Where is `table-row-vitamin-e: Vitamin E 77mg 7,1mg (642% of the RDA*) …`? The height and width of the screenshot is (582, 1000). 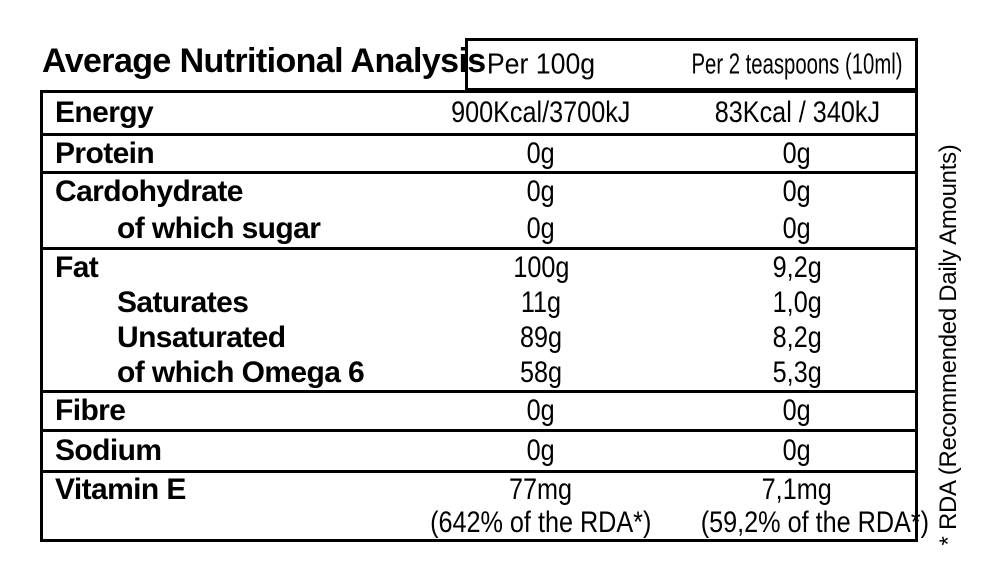
table-row-vitamin-e: Vitamin E 77mg 7,1mg (642% of the RDA*) … is located at coordinates (486, 505).